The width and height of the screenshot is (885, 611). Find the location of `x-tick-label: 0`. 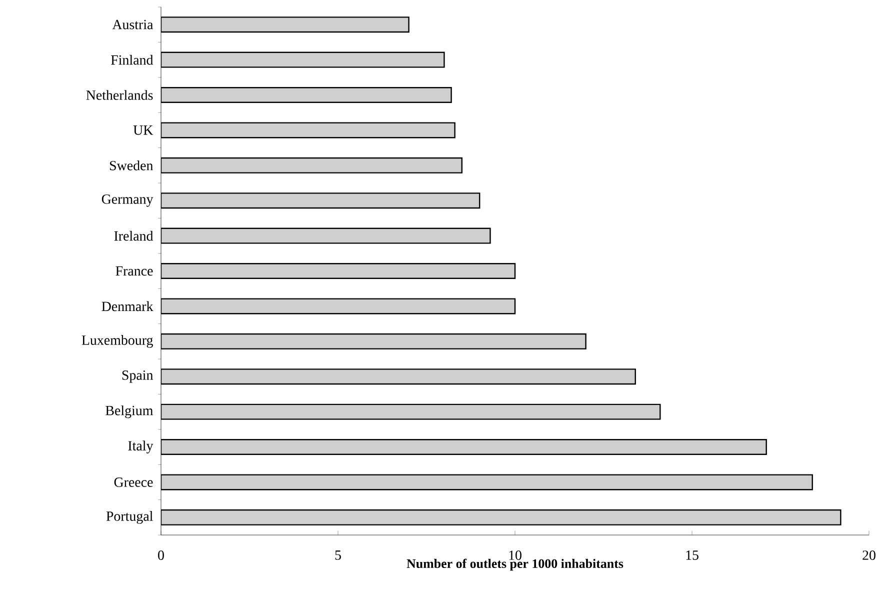

x-tick-label: 0 is located at coordinates (161, 555).